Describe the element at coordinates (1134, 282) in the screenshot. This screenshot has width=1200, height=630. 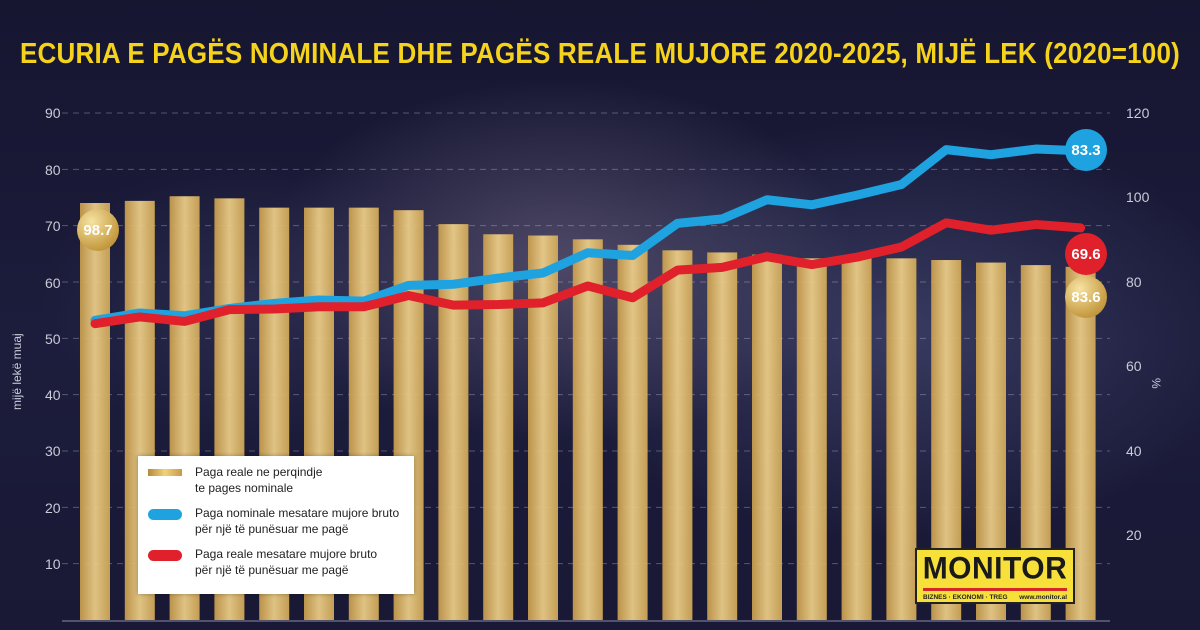
I see `y-right-tick-80: 80` at that location.